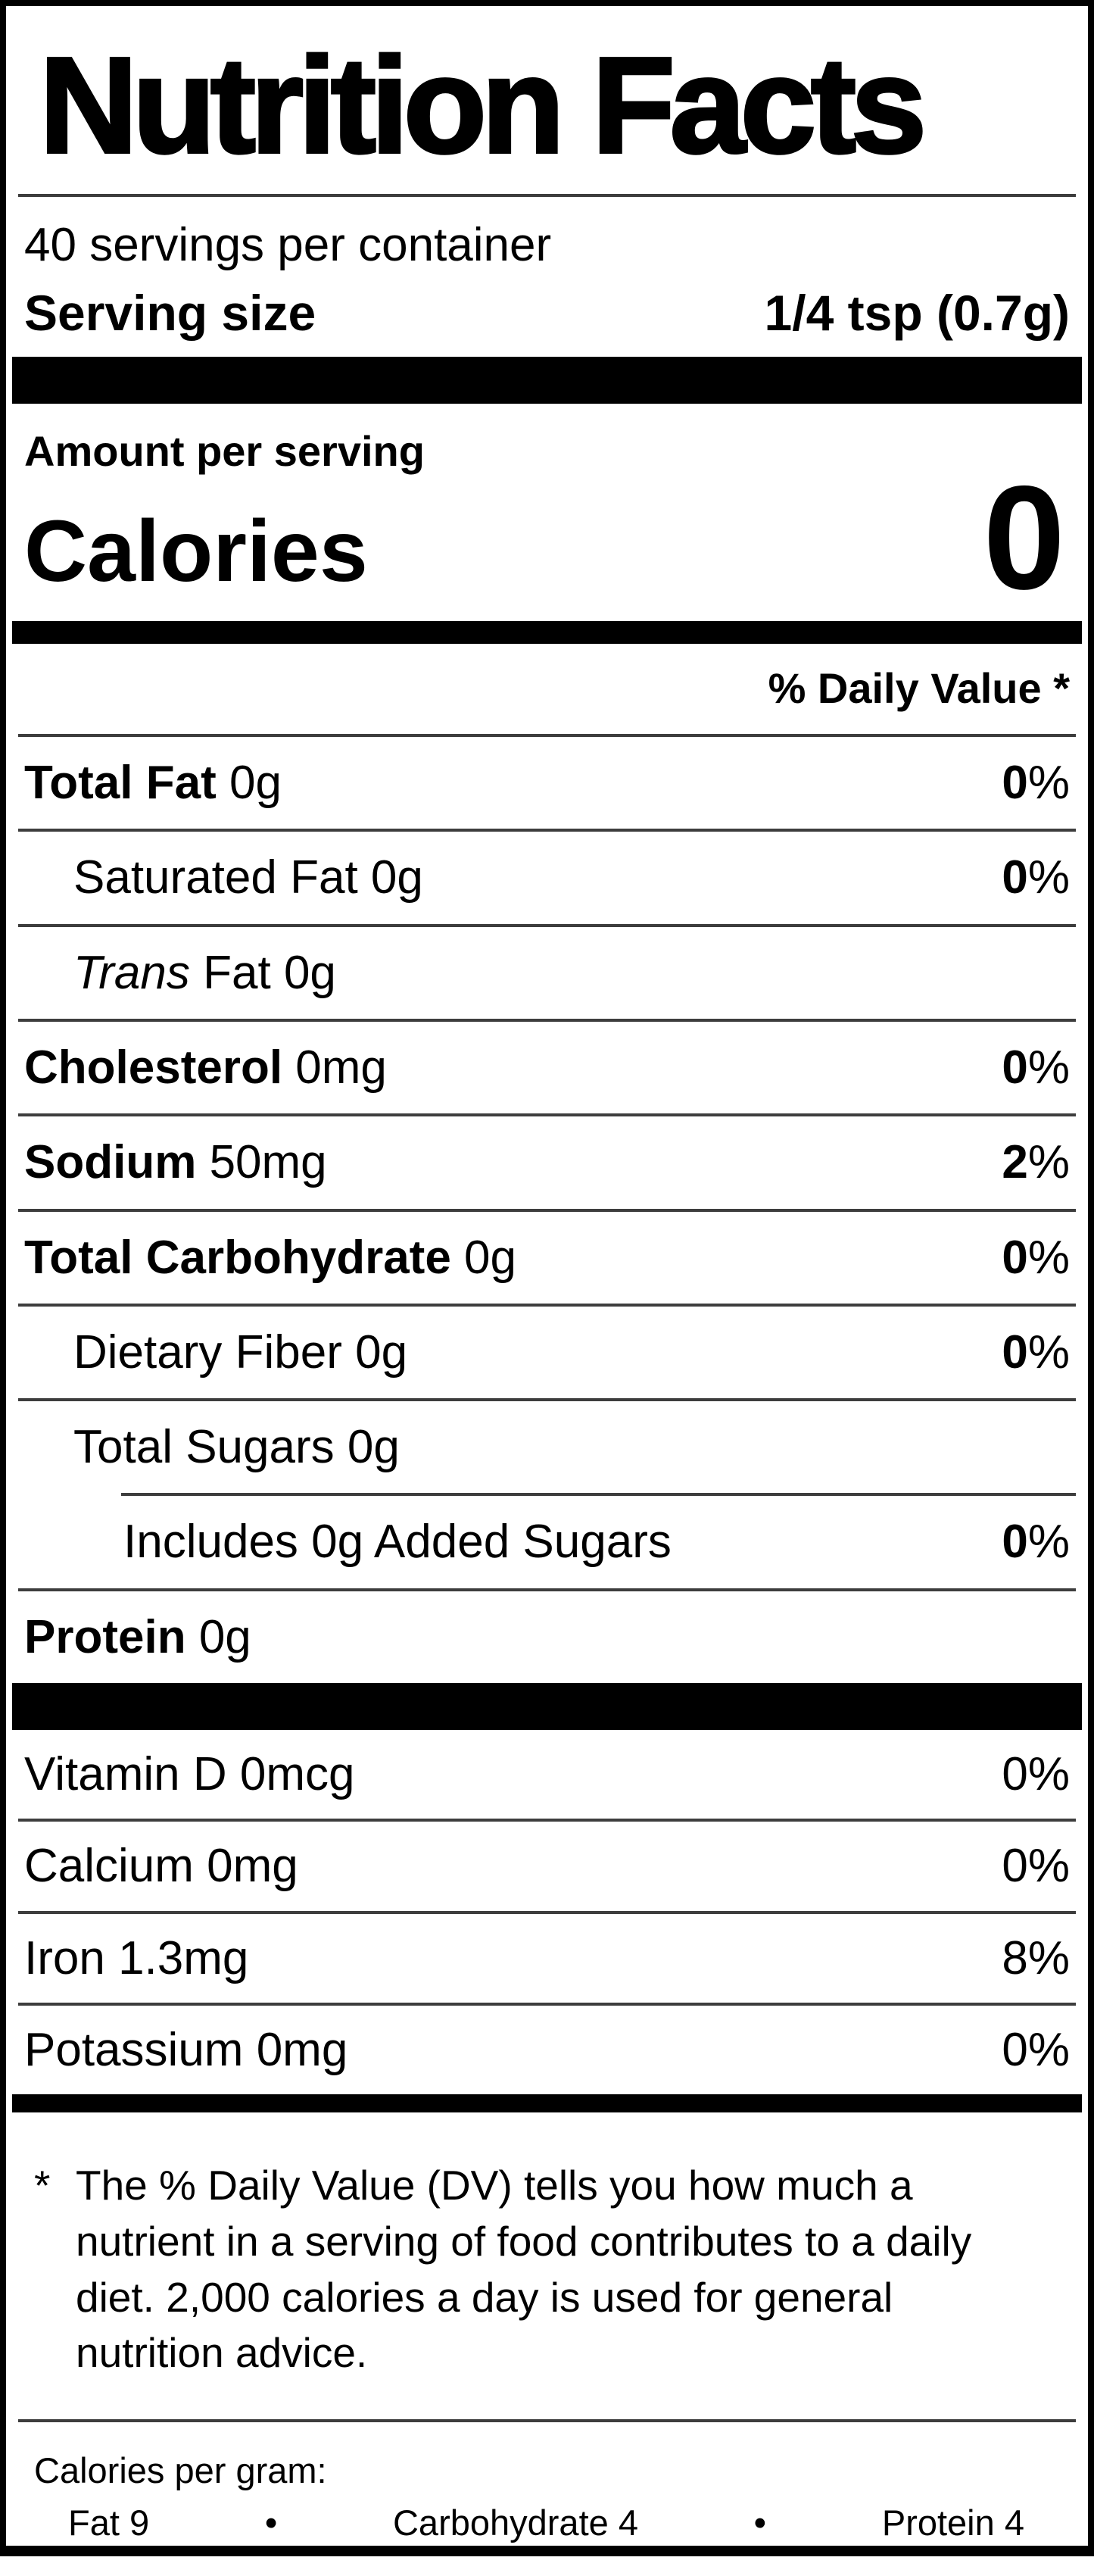 The image size is (1094, 2576). What do you see at coordinates (196, 552) in the screenshot?
I see `calories-label: Calories` at bounding box center [196, 552].